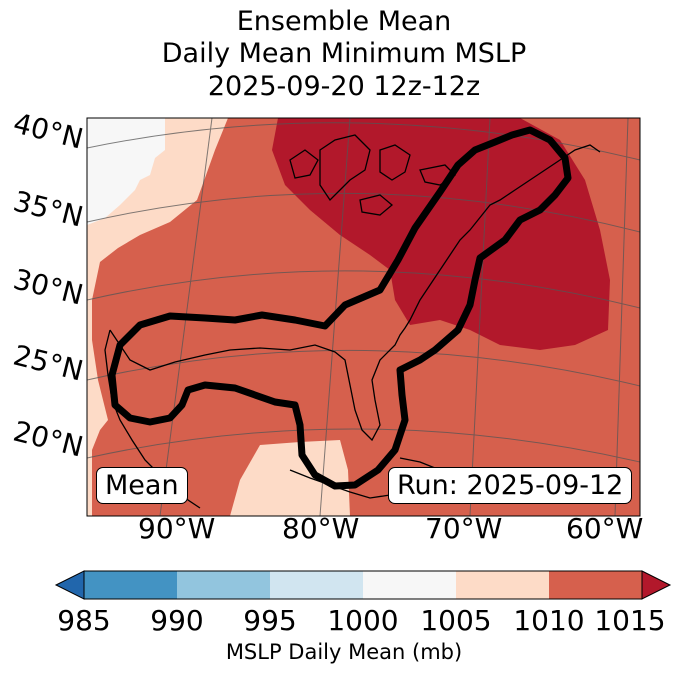 Image resolution: width=688 pixels, height=674 pixels. What do you see at coordinates (157, 317) in the screenshot?
I see `field-1005-1010-west` at bounding box center [157, 317].